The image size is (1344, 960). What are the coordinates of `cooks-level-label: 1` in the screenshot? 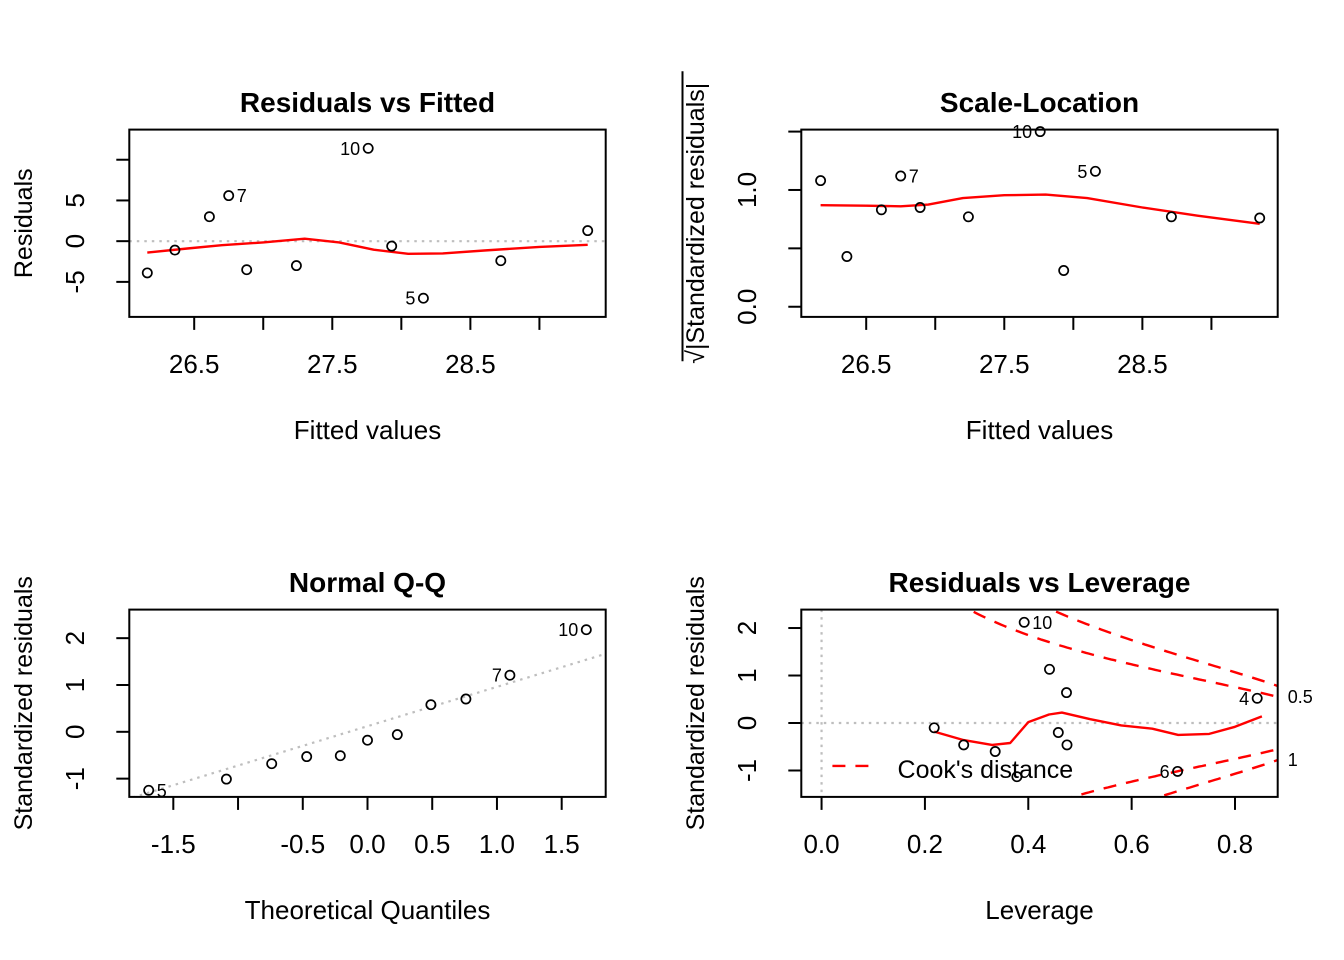 It's located at (1293, 760).